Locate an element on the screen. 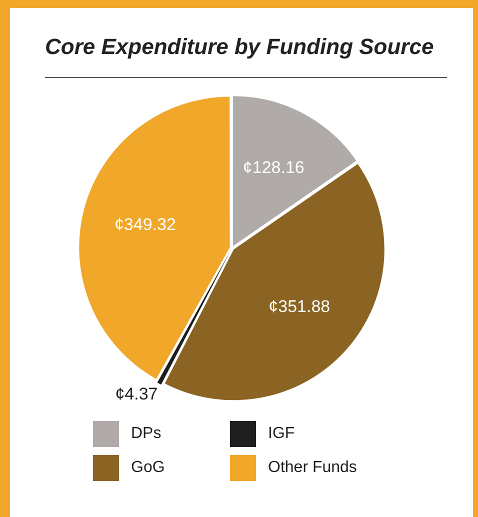 The image size is (478, 517). data-label: ¢351.88 is located at coordinates (299, 306).